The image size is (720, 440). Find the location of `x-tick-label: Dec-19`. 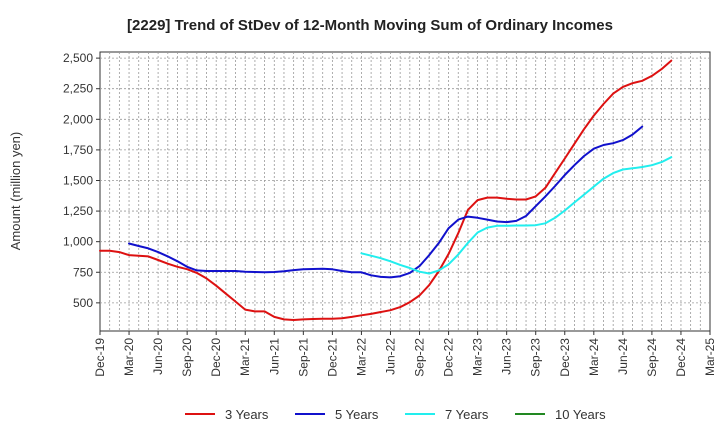

x-tick-label: Dec-19 is located at coordinates (100, 357).